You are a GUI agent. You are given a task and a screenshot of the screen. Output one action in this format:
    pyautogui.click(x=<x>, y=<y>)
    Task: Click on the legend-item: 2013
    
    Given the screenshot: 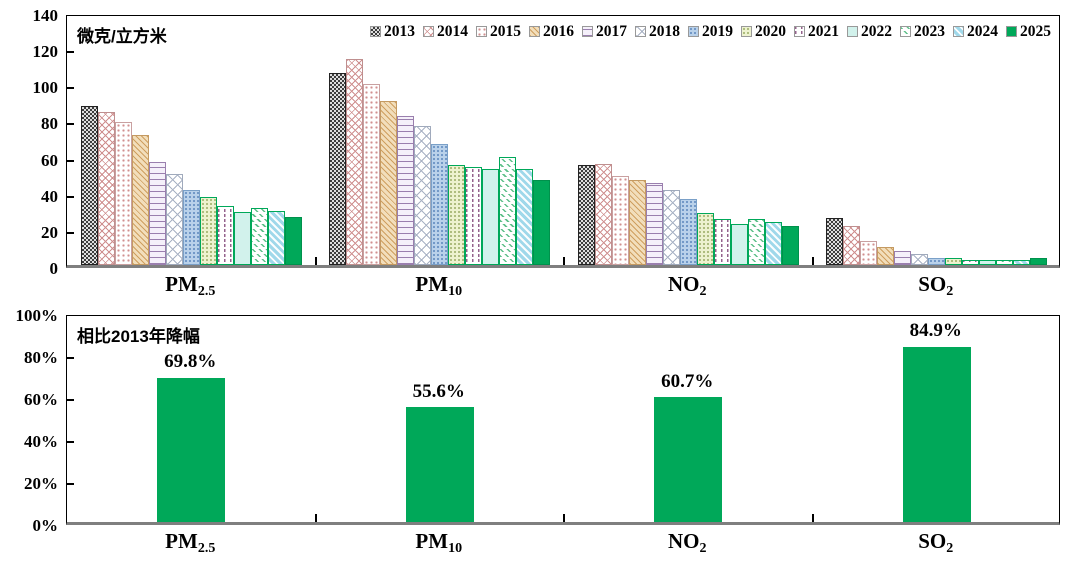 What is the action you would take?
    pyautogui.click(x=392, y=32)
    